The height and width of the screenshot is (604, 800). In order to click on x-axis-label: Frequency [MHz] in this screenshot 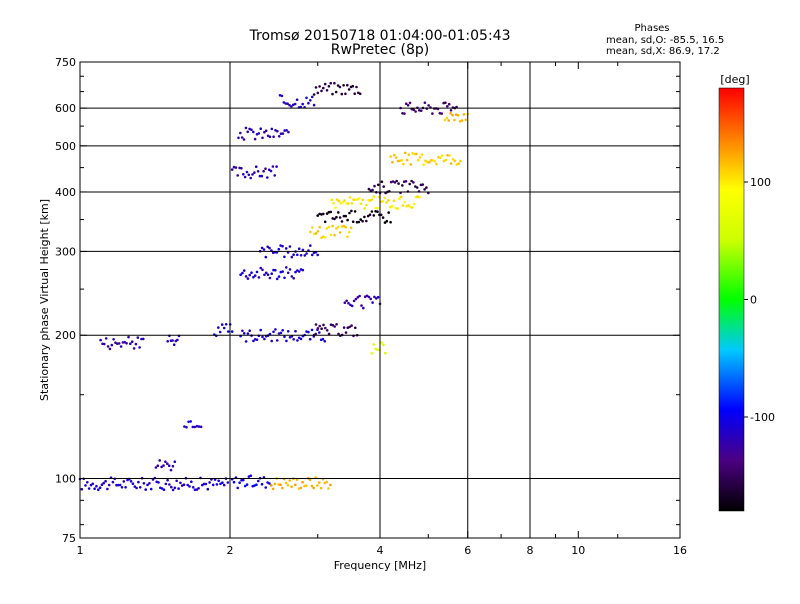, I will do `click(380, 565)`.